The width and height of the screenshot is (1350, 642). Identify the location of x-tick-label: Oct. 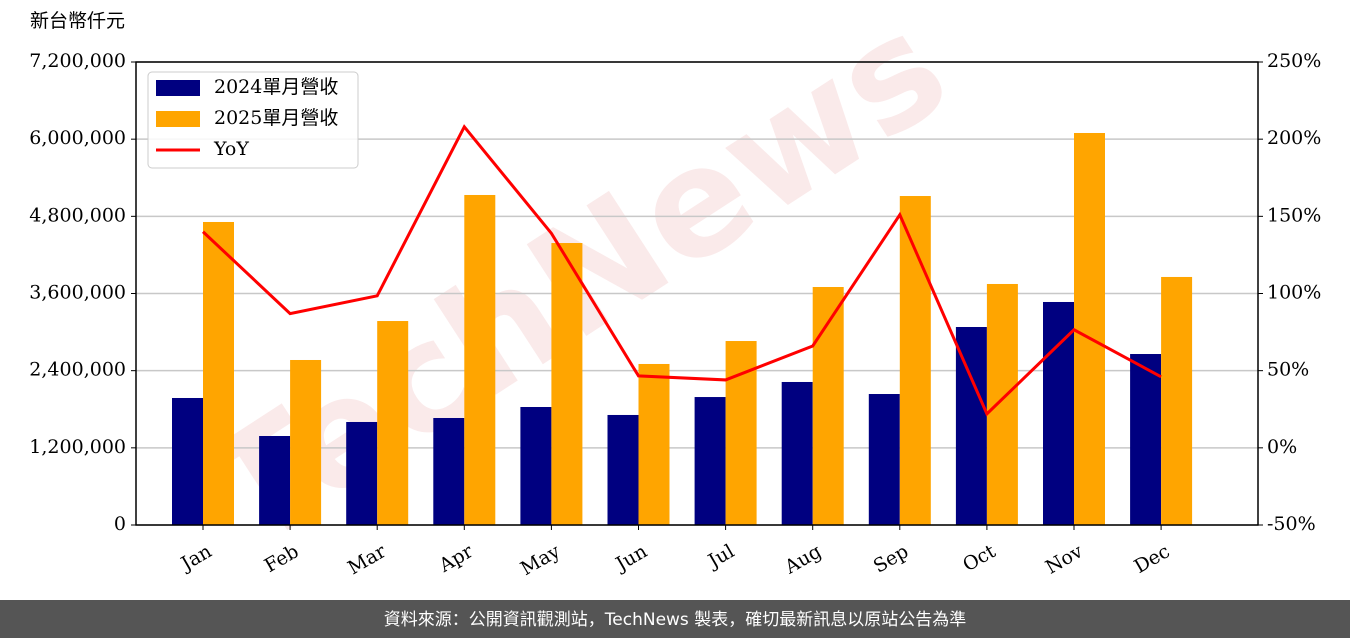
(979, 558).